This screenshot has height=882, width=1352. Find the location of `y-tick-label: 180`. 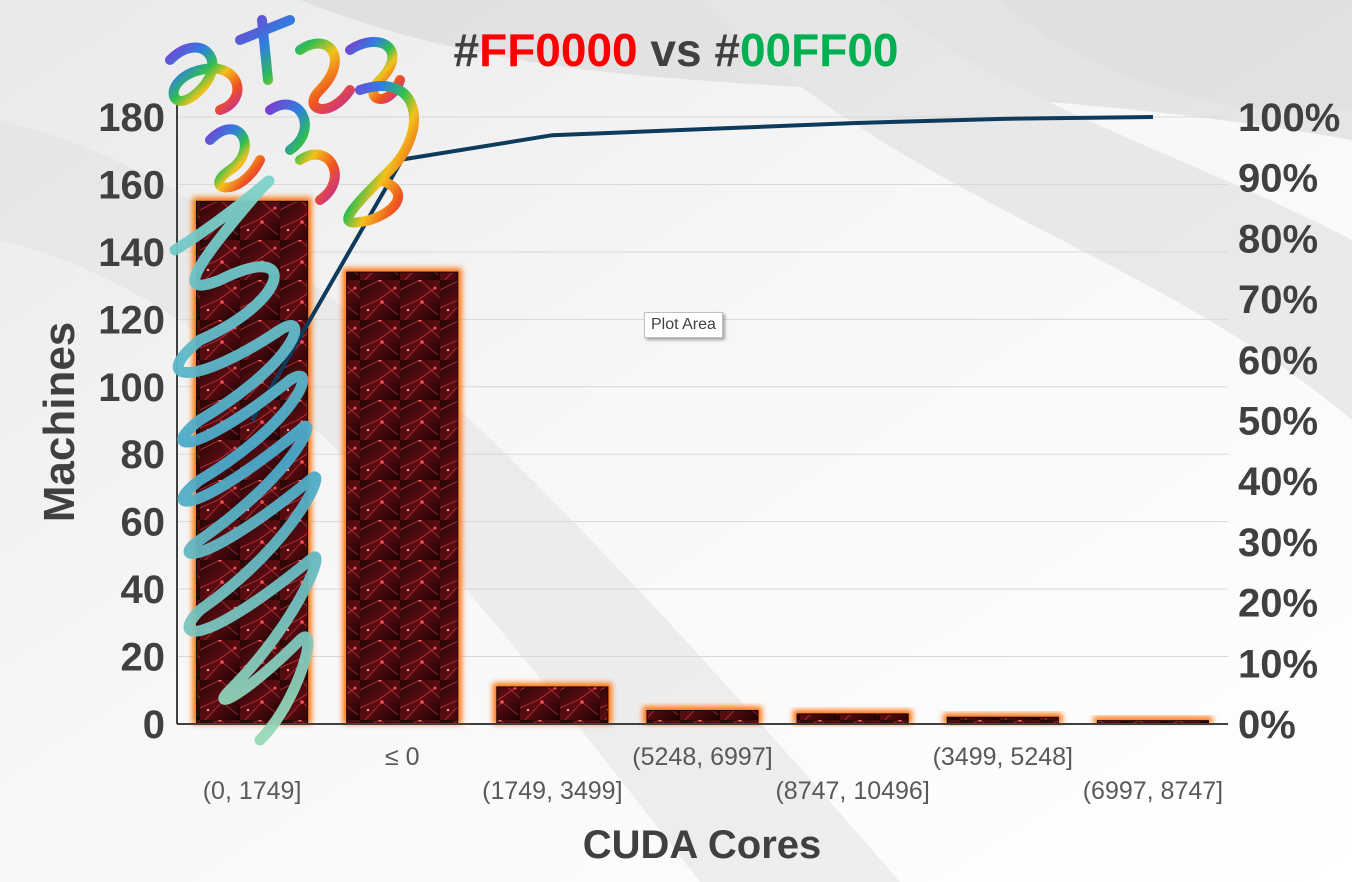

y-tick-label: 180 is located at coordinates (131, 118).